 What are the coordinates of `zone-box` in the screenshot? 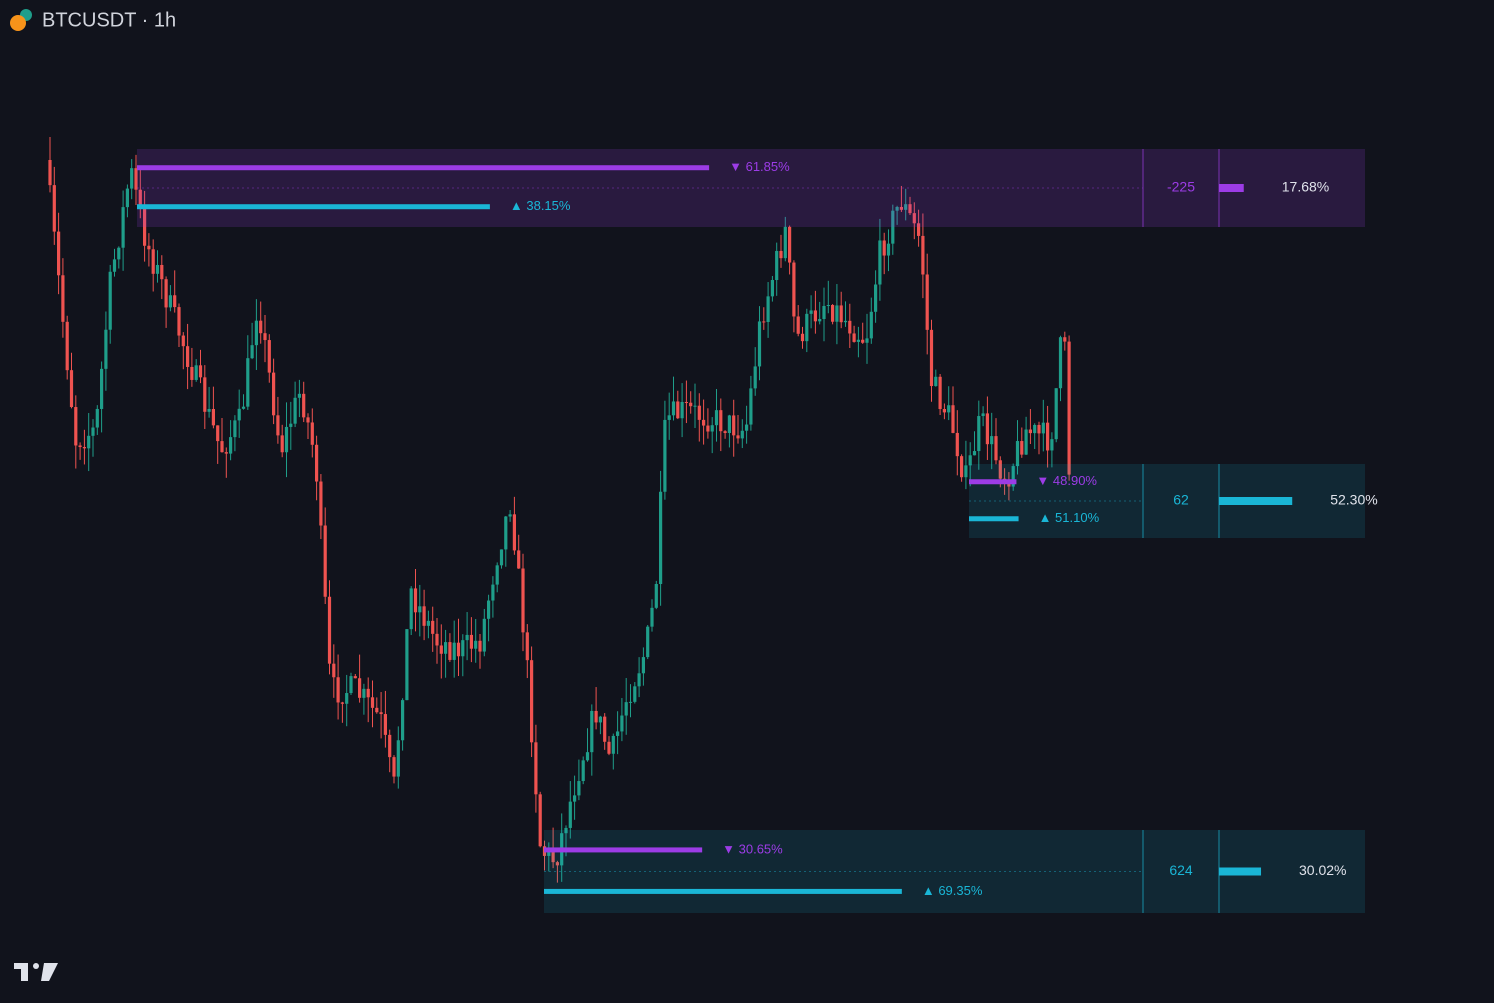 It's located at (751, 188).